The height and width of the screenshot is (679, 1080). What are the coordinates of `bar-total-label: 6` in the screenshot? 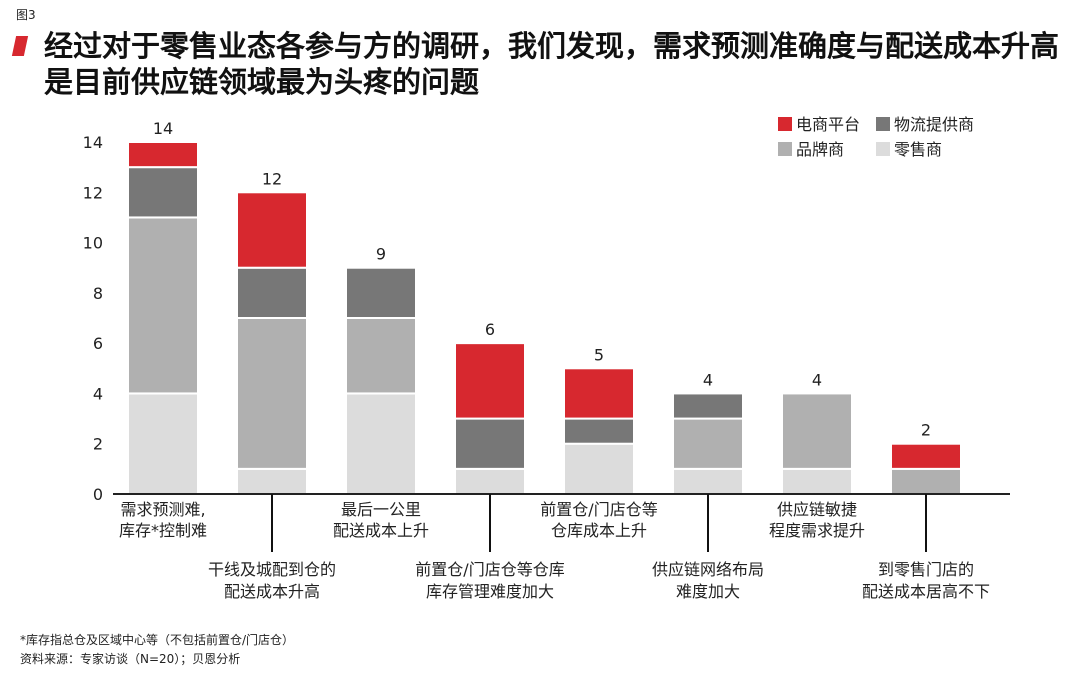 It's located at (490, 329).